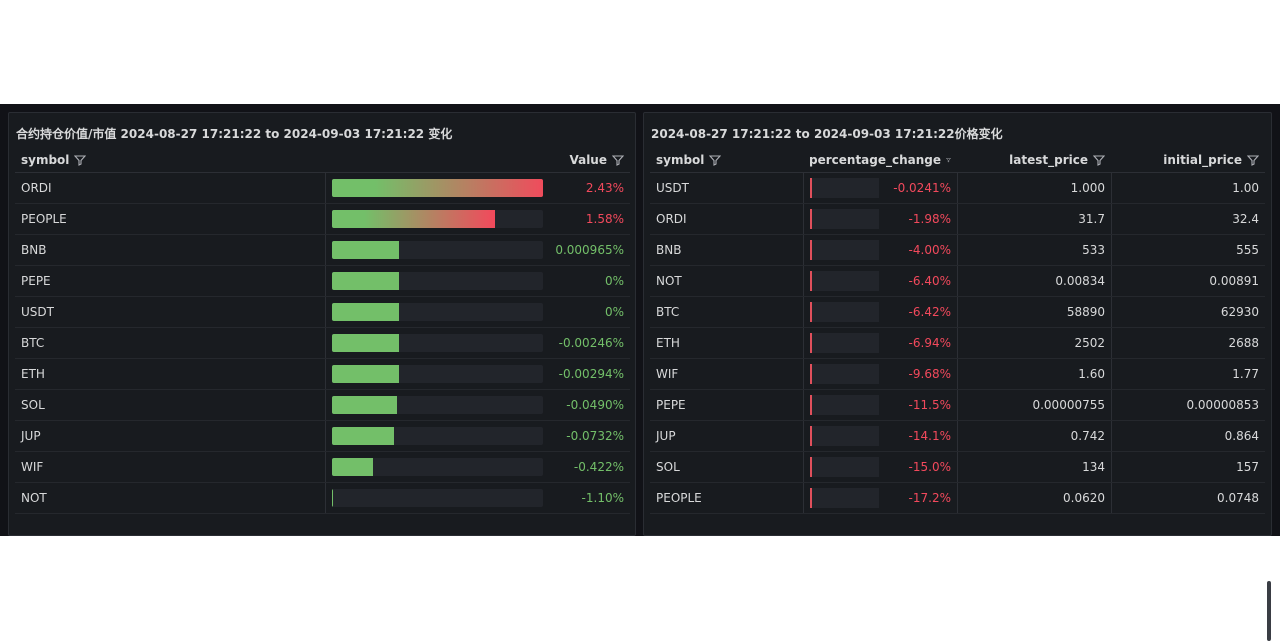 Image resolution: width=1280 pixels, height=641 pixels. What do you see at coordinates (1247, 467) in the screenshot?
I see `initial-price-text: 157` at bounding box center [1247, 467].